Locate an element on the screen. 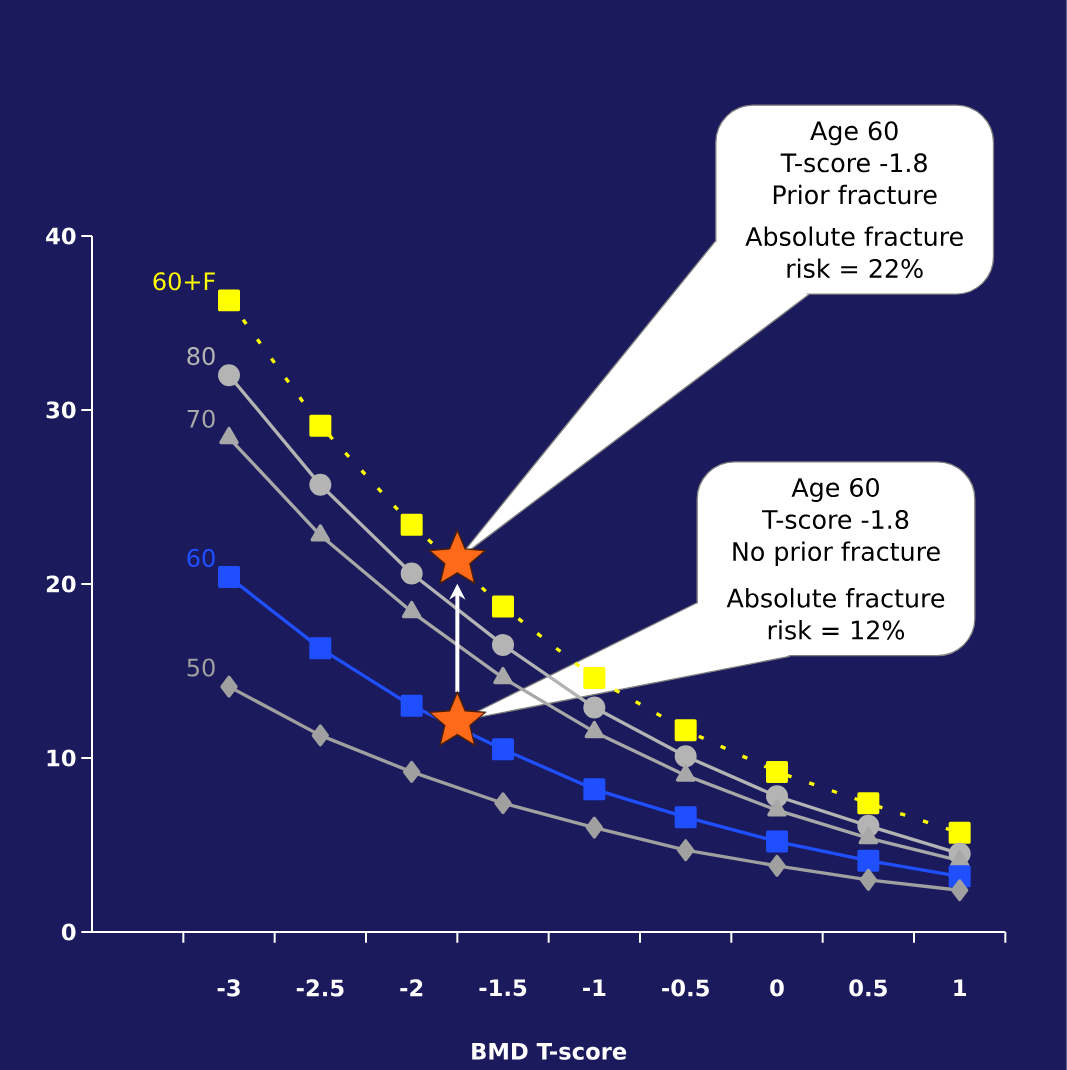  series-label: 60+F is located at coordinates (184, 281).